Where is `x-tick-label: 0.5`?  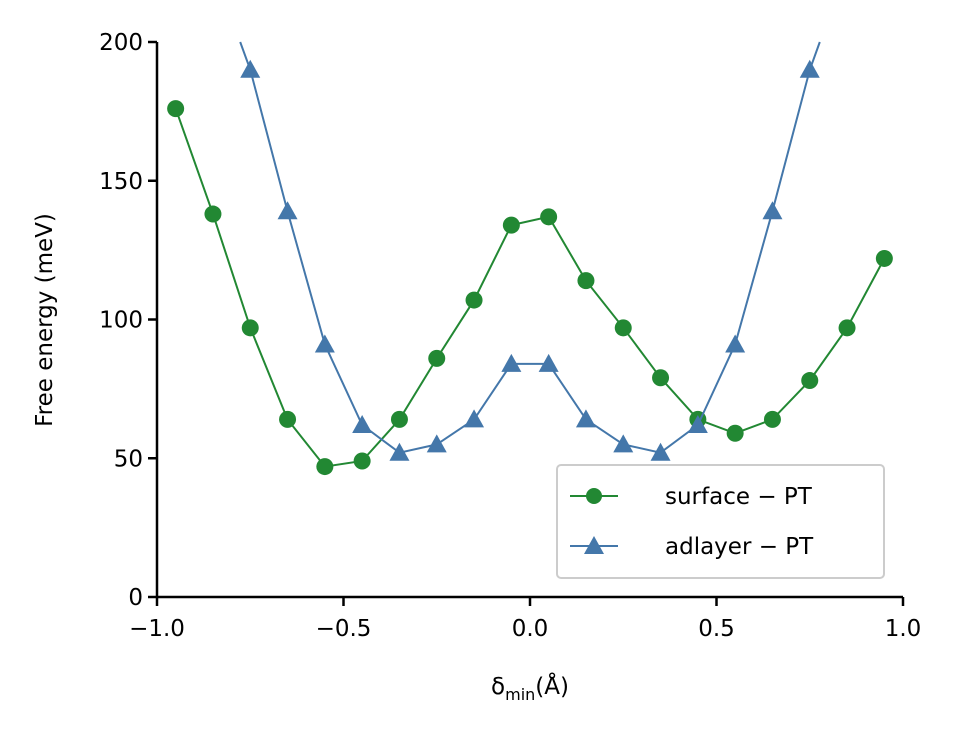 x-tick-label: 0.5 is located at coordinates (716, 629).